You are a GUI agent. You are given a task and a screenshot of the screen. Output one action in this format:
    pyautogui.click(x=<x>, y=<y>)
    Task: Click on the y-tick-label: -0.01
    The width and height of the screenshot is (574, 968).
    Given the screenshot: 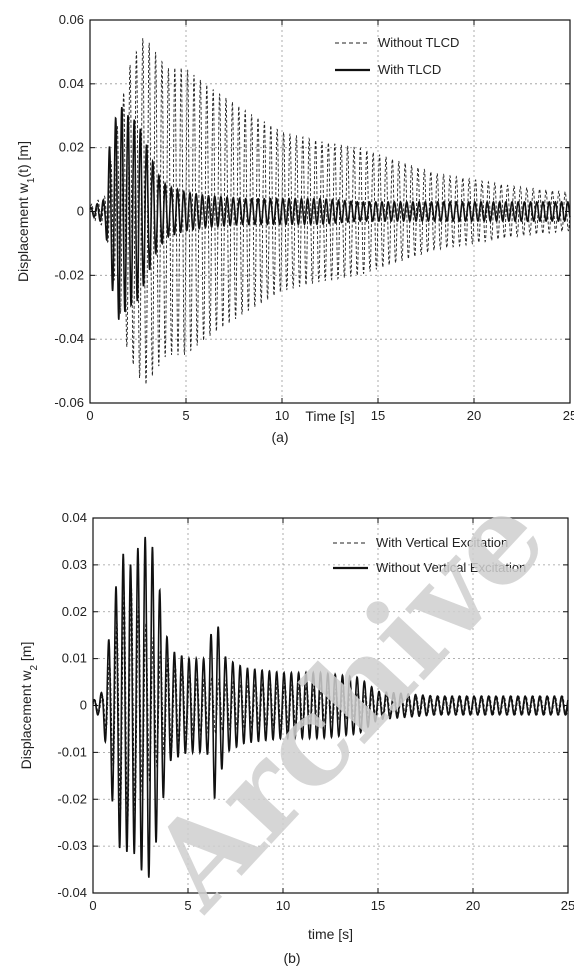 What is the action you would take?
    pyautogui.click(x=72, y=751)
    